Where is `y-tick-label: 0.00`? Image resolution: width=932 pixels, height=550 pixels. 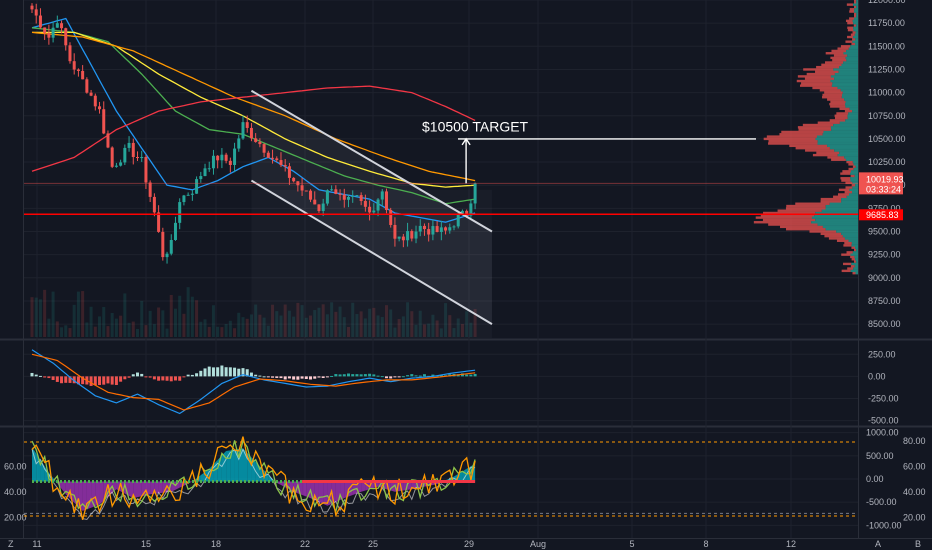
y-tick-label: 0.00 is located at coordinates (875, 479).